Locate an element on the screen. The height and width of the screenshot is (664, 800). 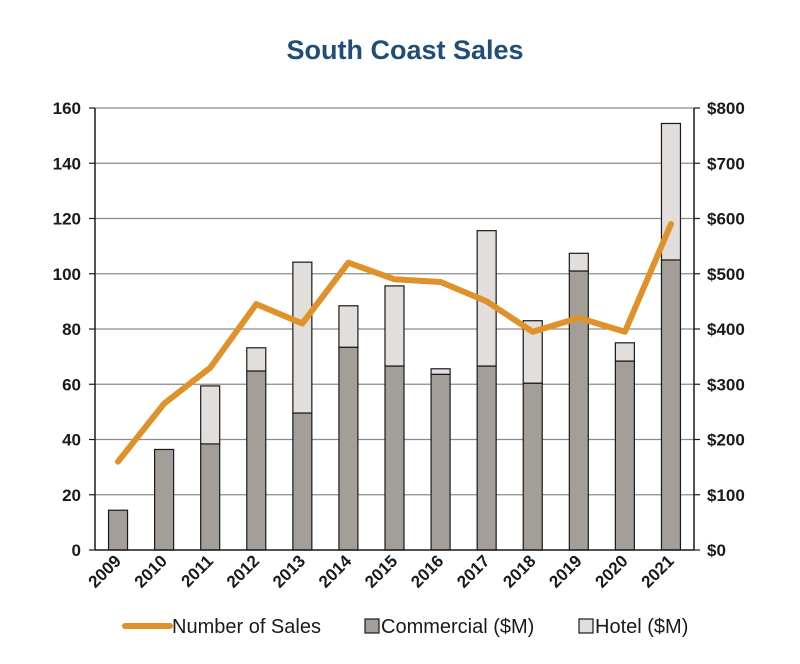
x-tick-label: 2016 is located at coordinates (427, 571).